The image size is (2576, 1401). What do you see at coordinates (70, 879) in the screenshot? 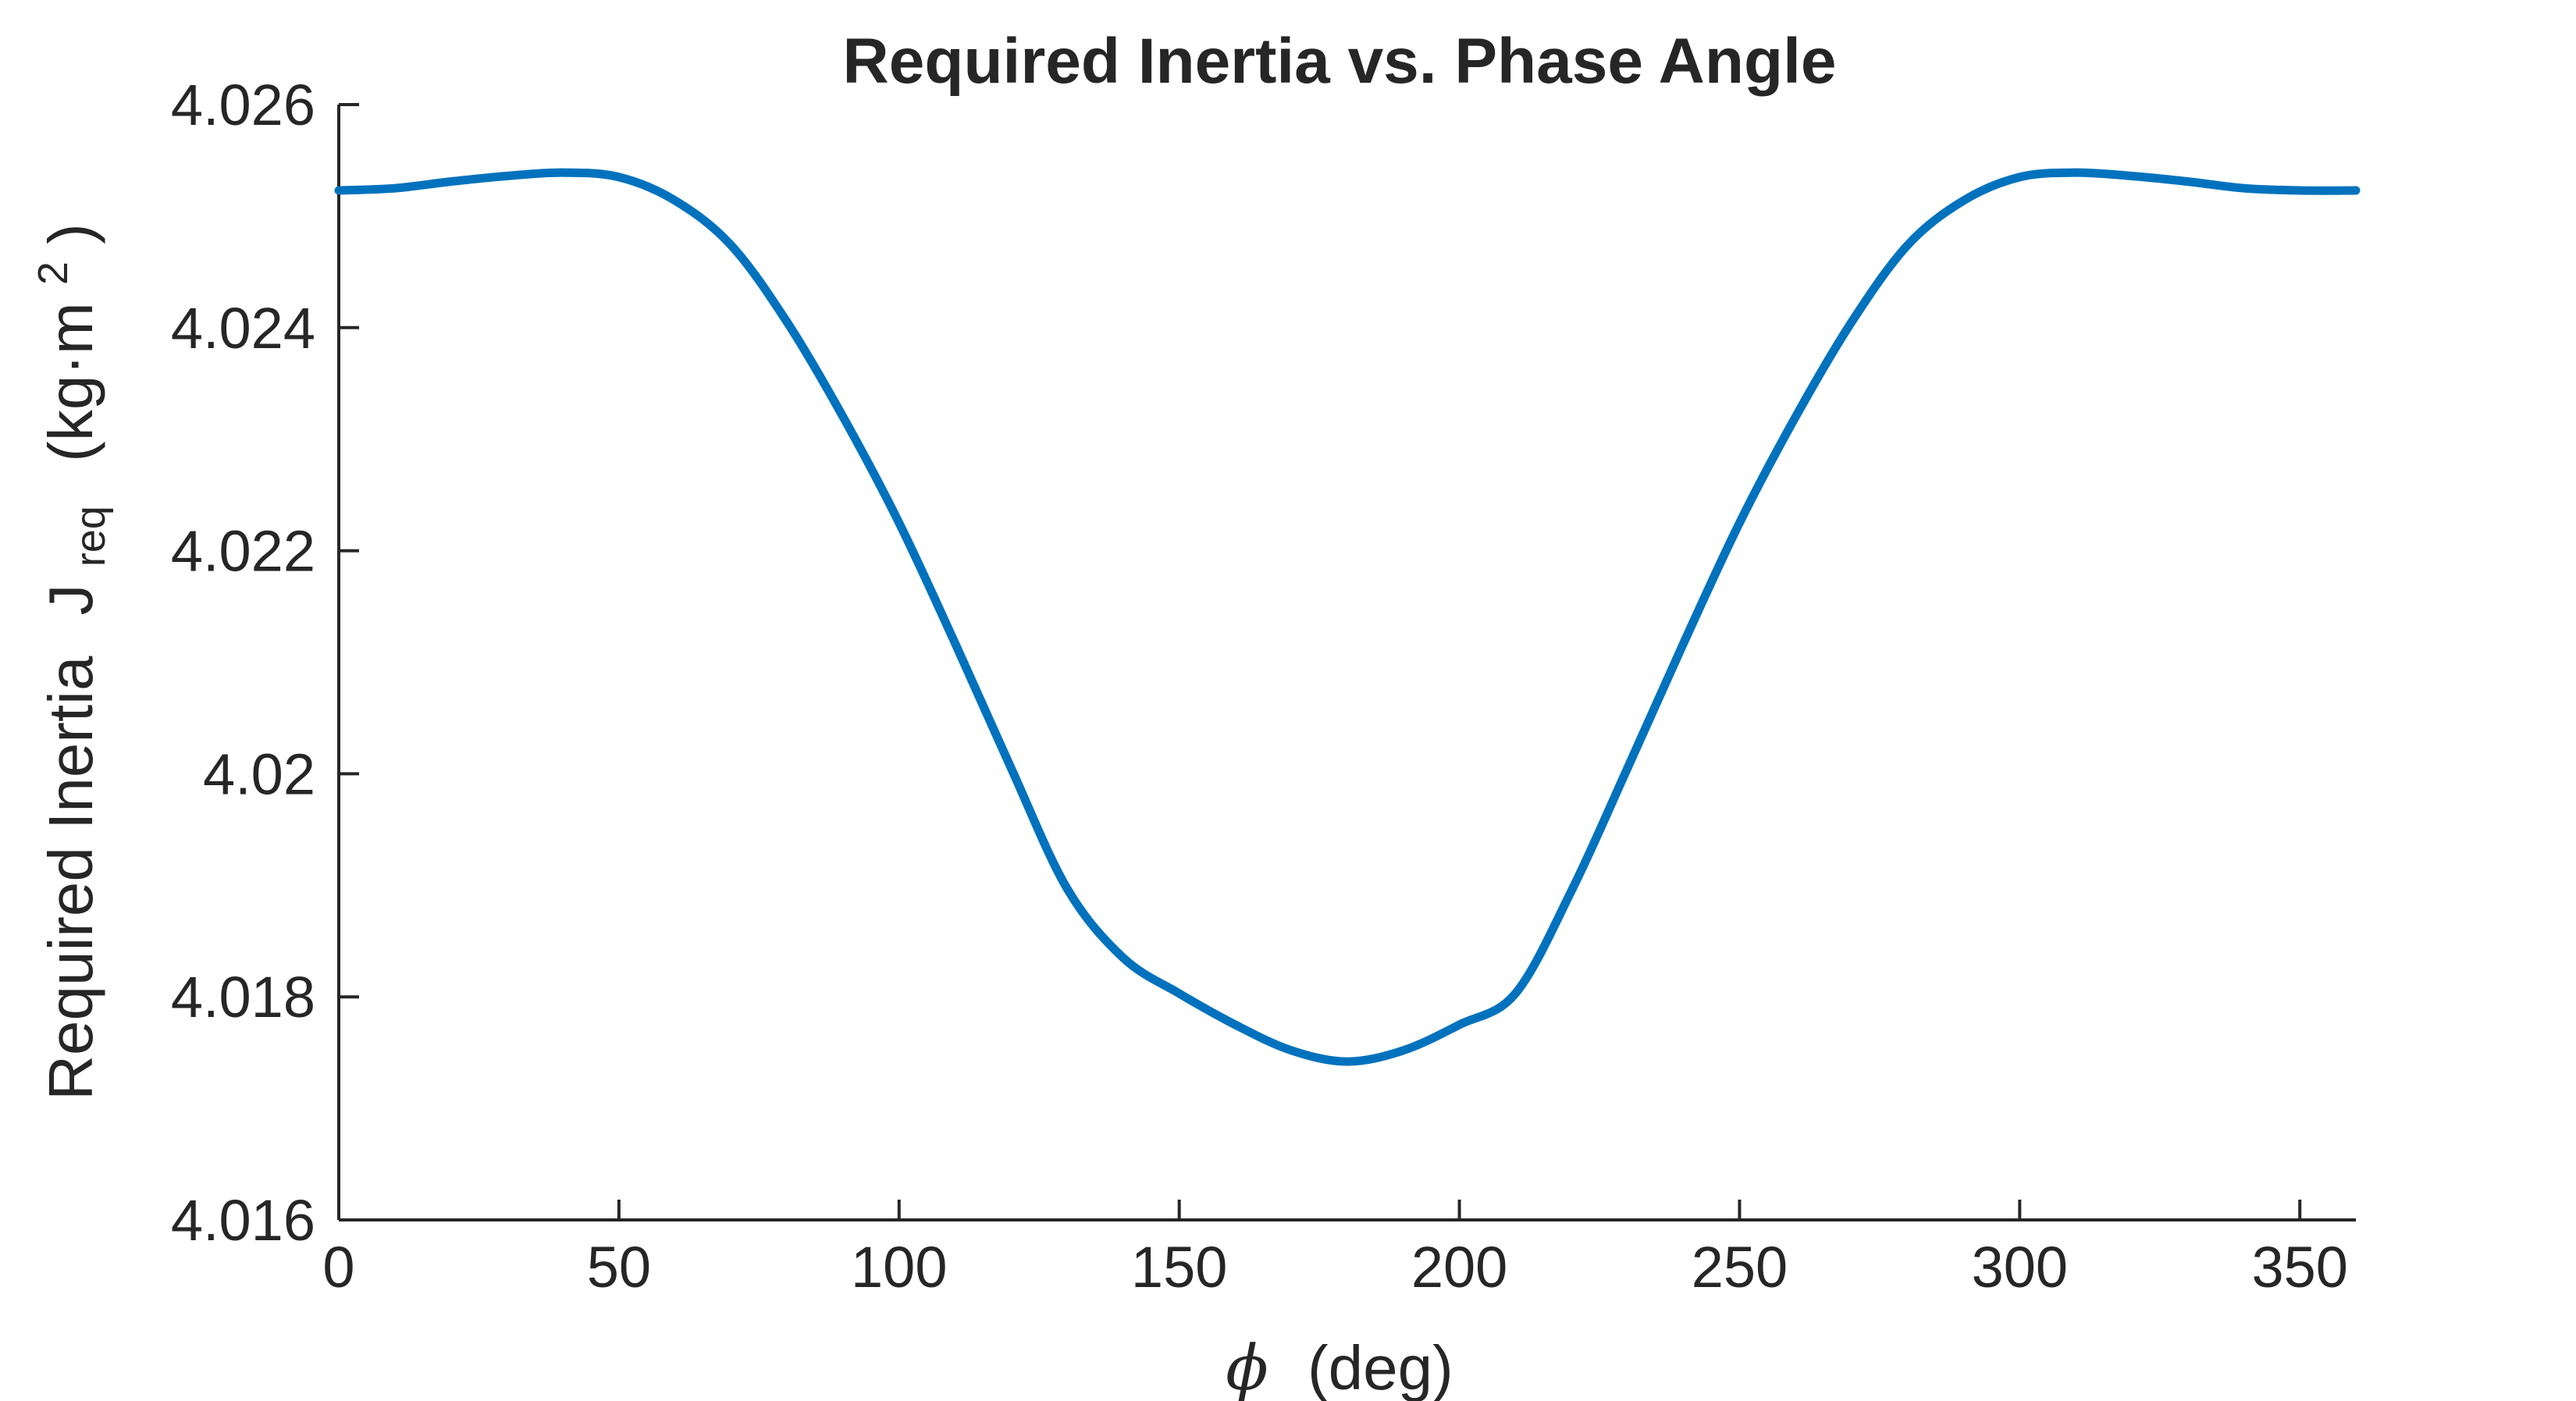
I see `y-axis-text: Required Inertia` at bounding box center [70, 879].